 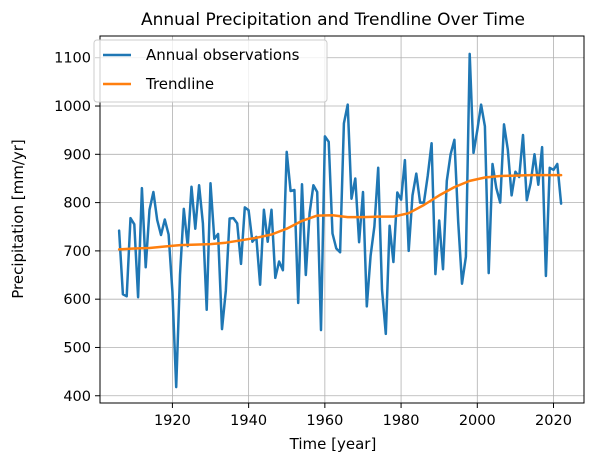 What do you see at coordinates (77, 204) in the screenshot?
I see `y-tick-label: 800` at bounding box center [77, 204].